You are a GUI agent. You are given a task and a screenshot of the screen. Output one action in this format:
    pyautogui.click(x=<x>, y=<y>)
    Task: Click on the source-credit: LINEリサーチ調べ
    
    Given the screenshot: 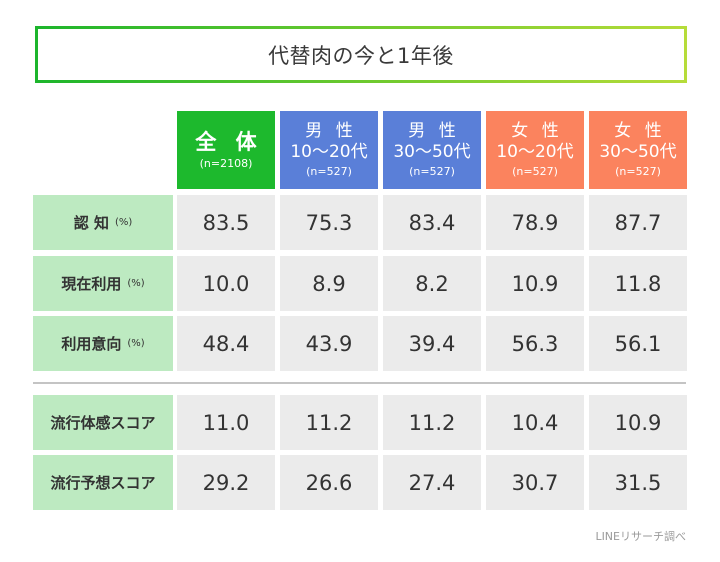 What is the action you would take?
    pyautogui.click(x=640, y=536)
    